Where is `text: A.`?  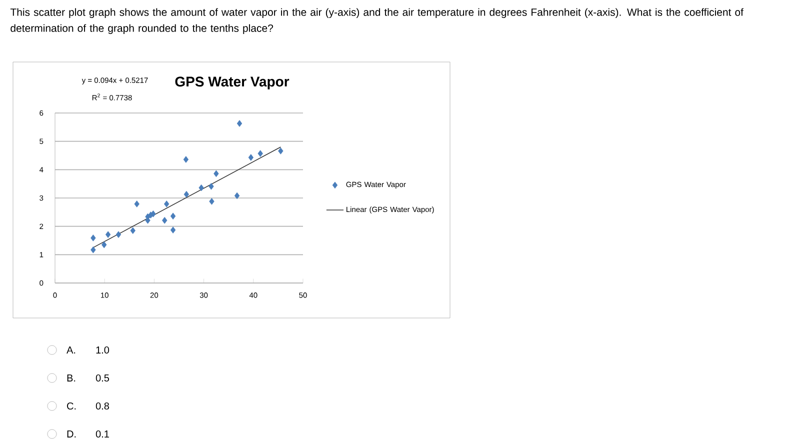 text: A. is located at coordinates (71, 350).